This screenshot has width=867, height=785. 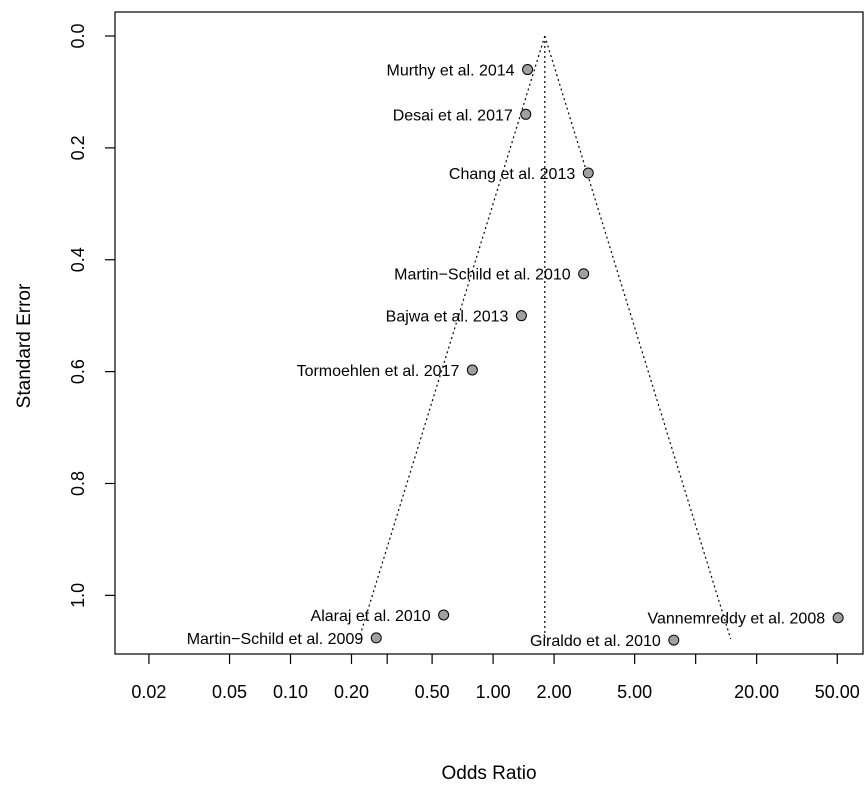 What do you see at coordinates (756, 692) in the screenshot?
I see `x-tick-label: 20.00` at bounding box center [756, 692].